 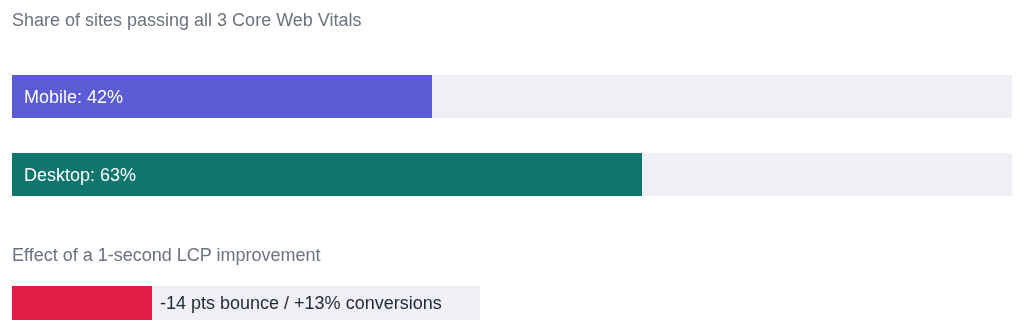 What do you see at coordinates (187, 20) in the screenshot?
I see `chart-title: Share of sites passing all 3 Core Web Vitals` at bounding box center [187, 20].